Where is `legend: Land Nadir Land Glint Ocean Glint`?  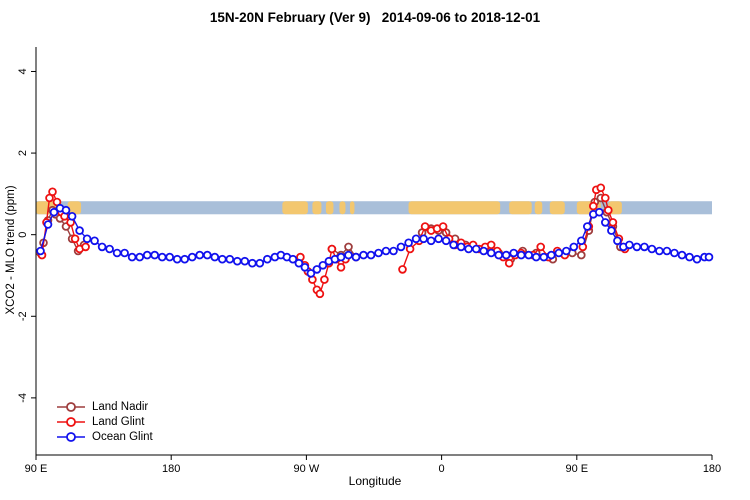 legend: Land Nadir Land Glint Ocean Glint is located at coordinates (104, 421).